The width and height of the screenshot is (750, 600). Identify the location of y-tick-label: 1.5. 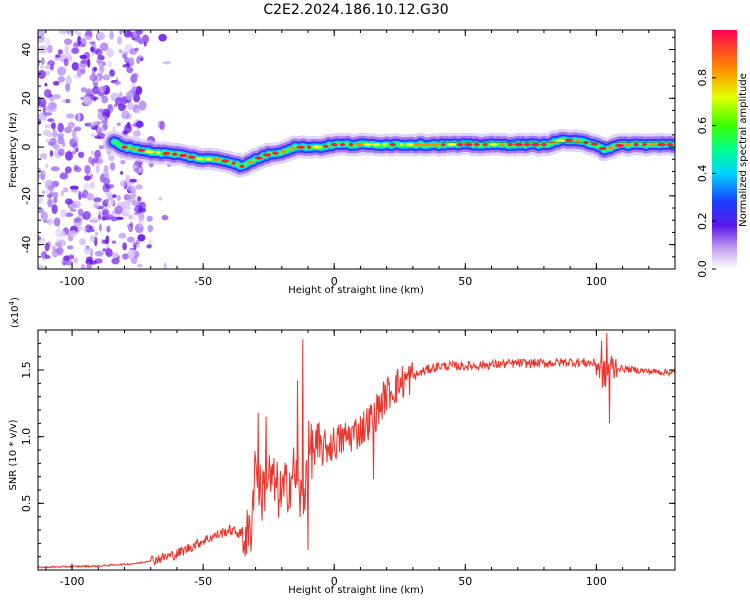
(26, 370).